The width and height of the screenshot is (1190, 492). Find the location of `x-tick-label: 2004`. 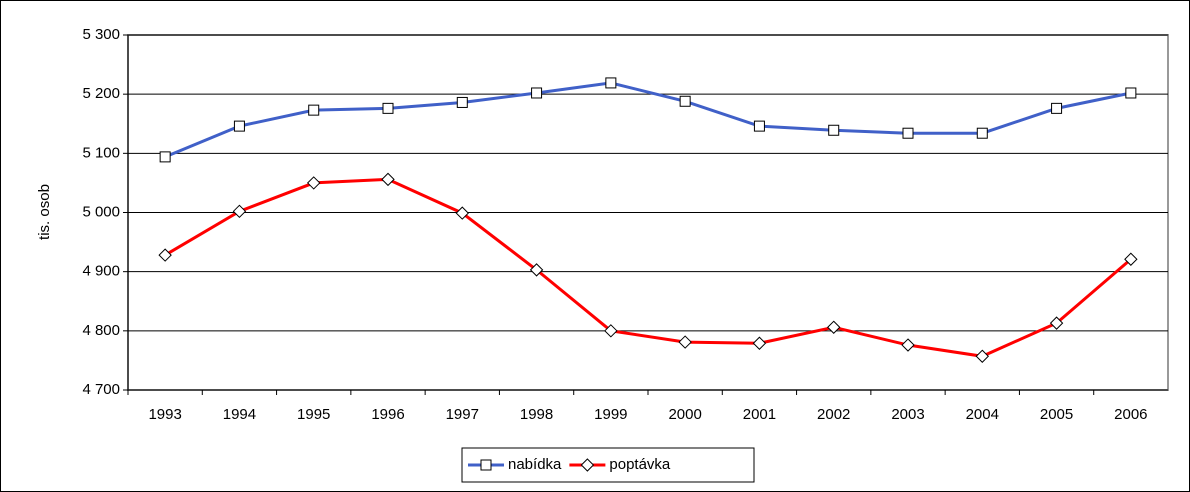

x-tick-label: 2004 is located at coordinates (982, 414).